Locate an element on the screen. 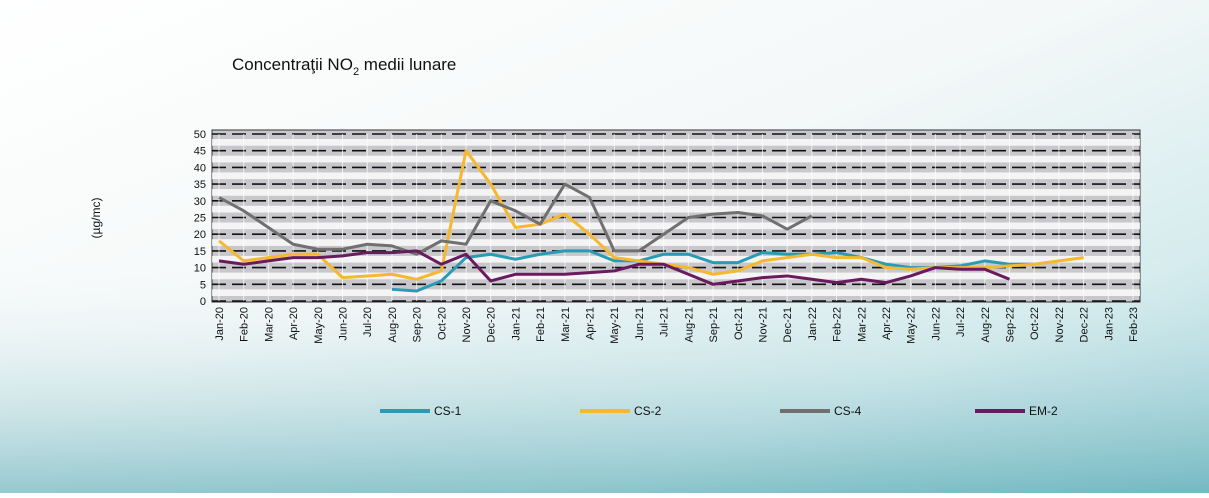 The height and width of the screenshot is (498, 1209). x-tick-label: Jul-21 is located at coordinates (665, 322).